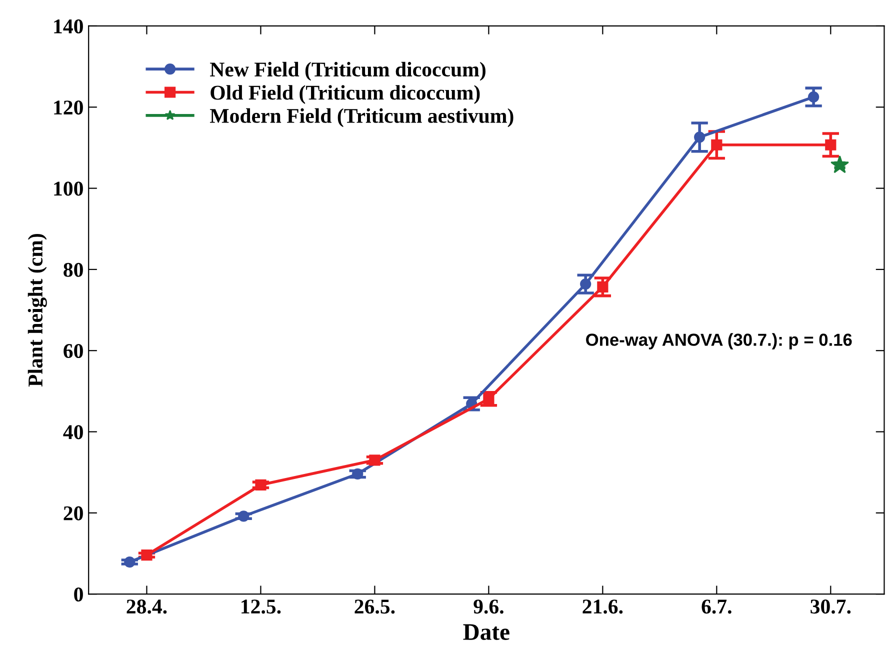  Describe the element at coordinates (78, 594) in the screenshot. I see `y-tick-label: 0` at that location.